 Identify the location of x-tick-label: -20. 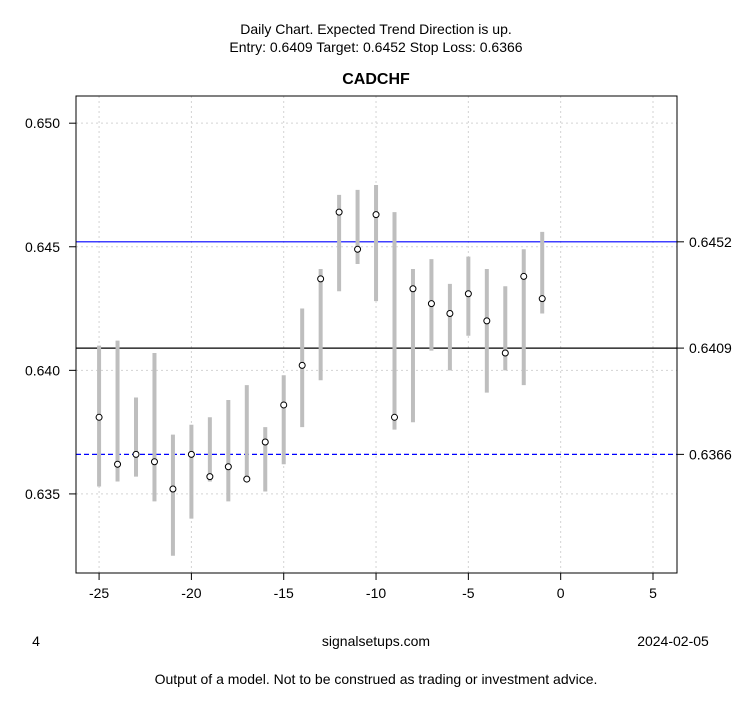
(191, 593).